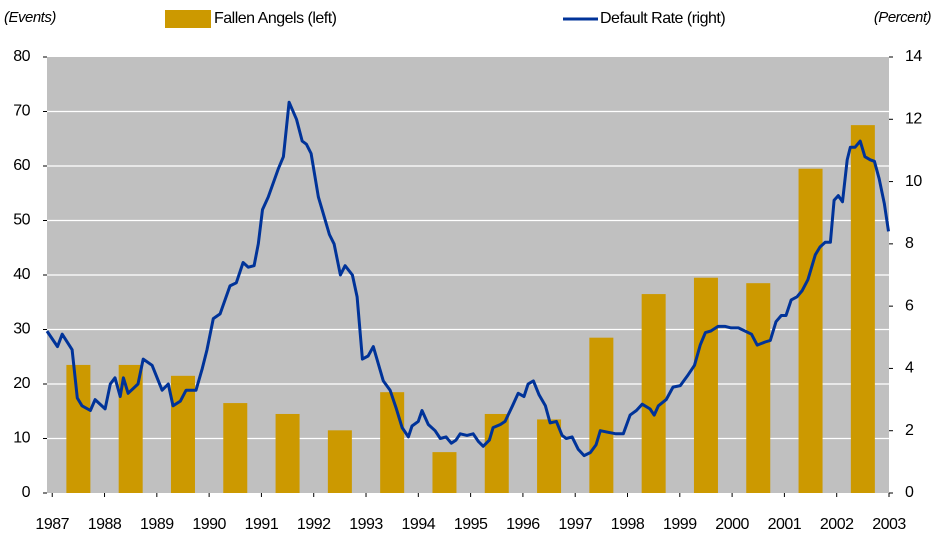 The height and width of the screenshot is (544, 935). I want to click on x-tick-label: 2001, so click(785, 524).